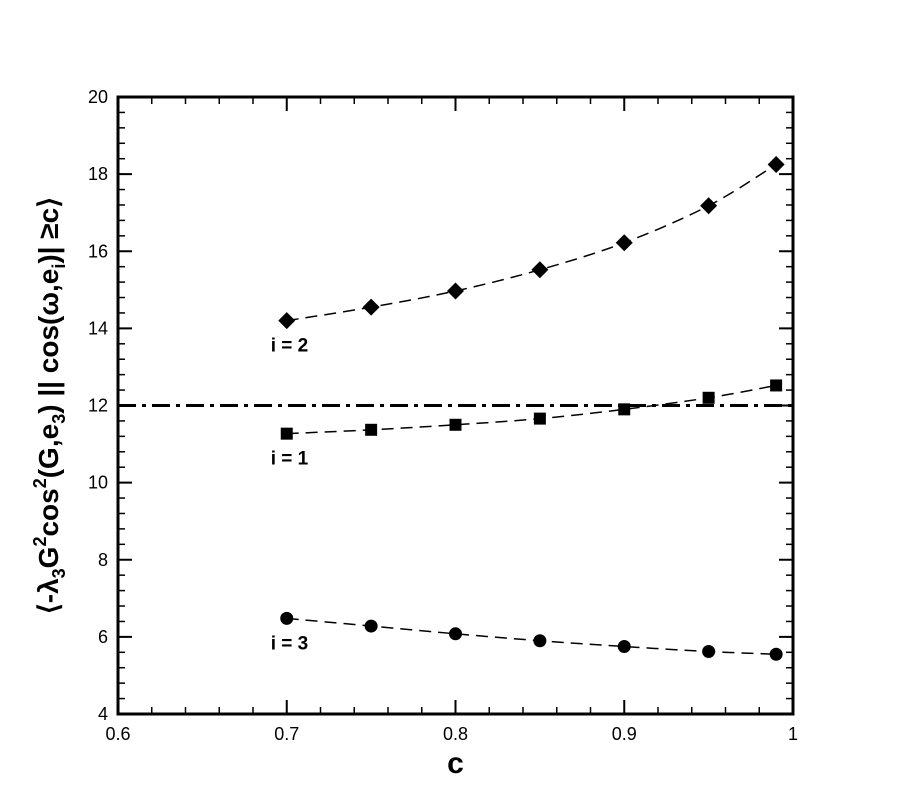 The height and width of the screenshot is (803, 903). Describe the element at coordinates (290, 643) in the screenshot. I see `series-label: i = 3` at that location.